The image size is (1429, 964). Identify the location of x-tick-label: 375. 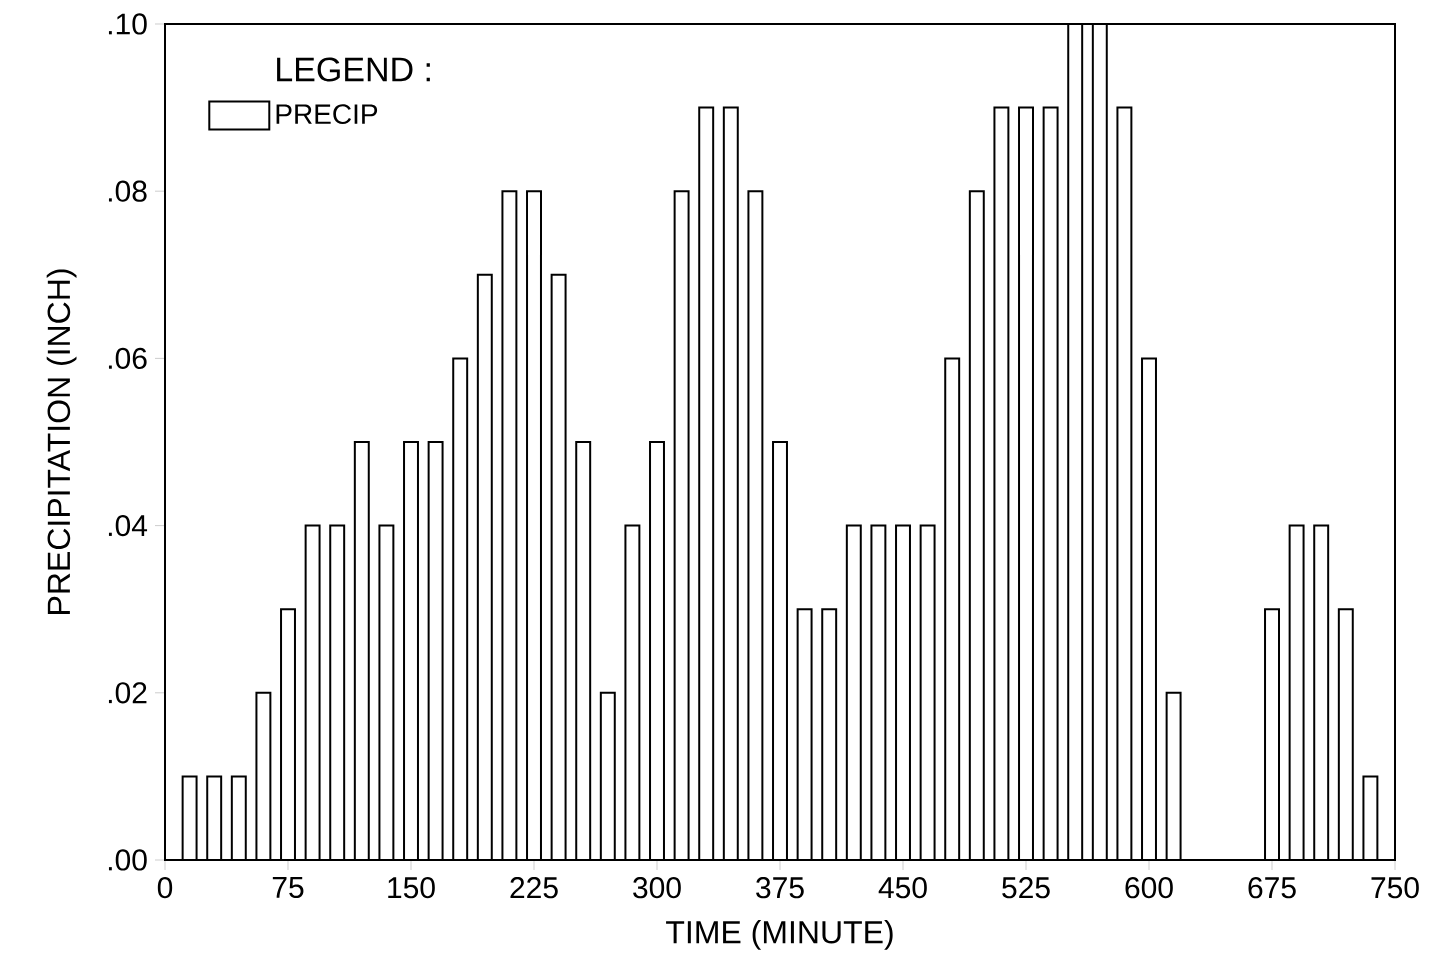
(780, 888).